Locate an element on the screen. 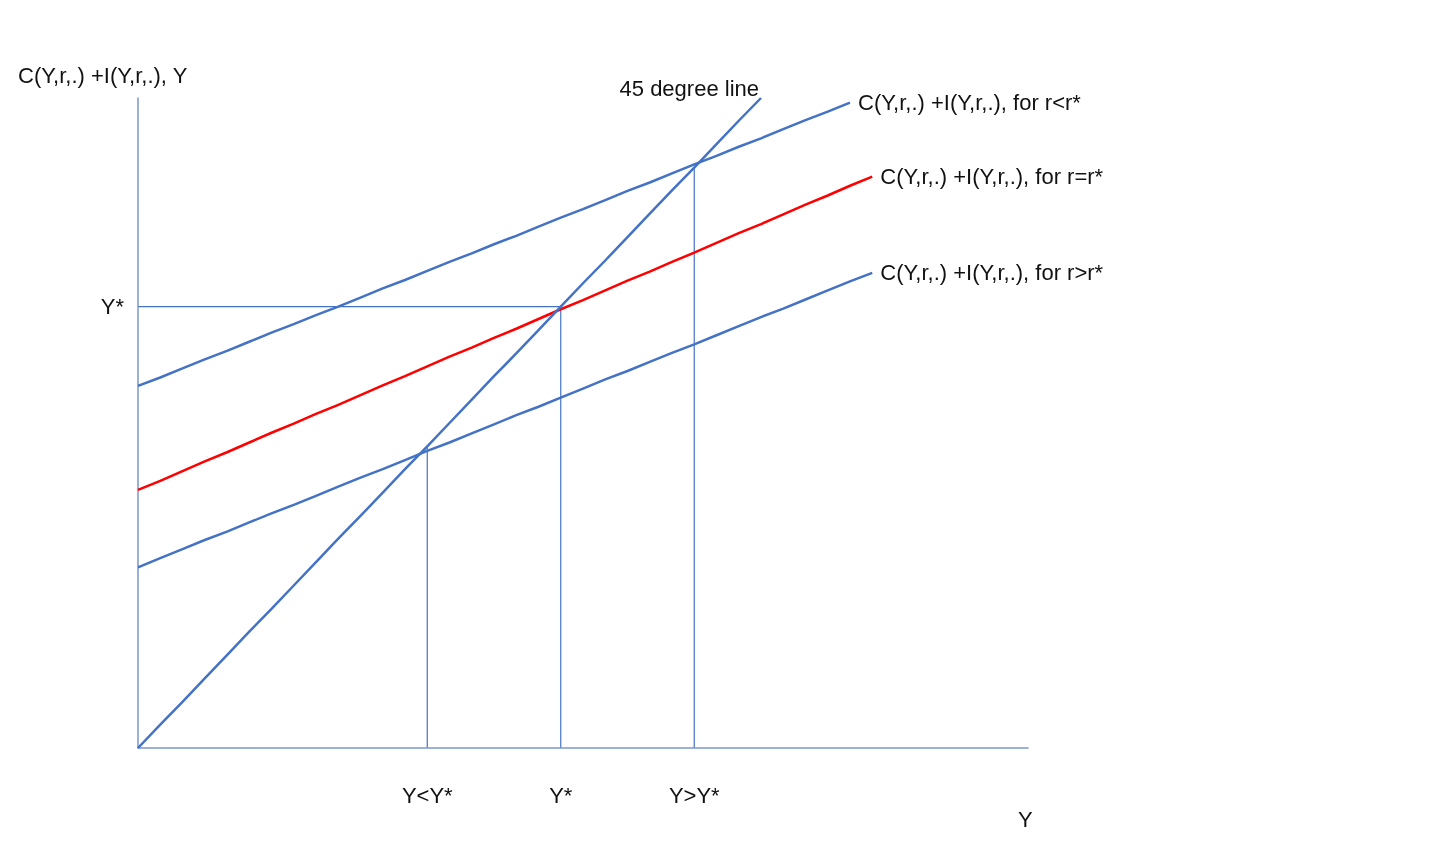 The image size is (1439, 846). ref-line-label: Y* is located at coordinates (112, 307).